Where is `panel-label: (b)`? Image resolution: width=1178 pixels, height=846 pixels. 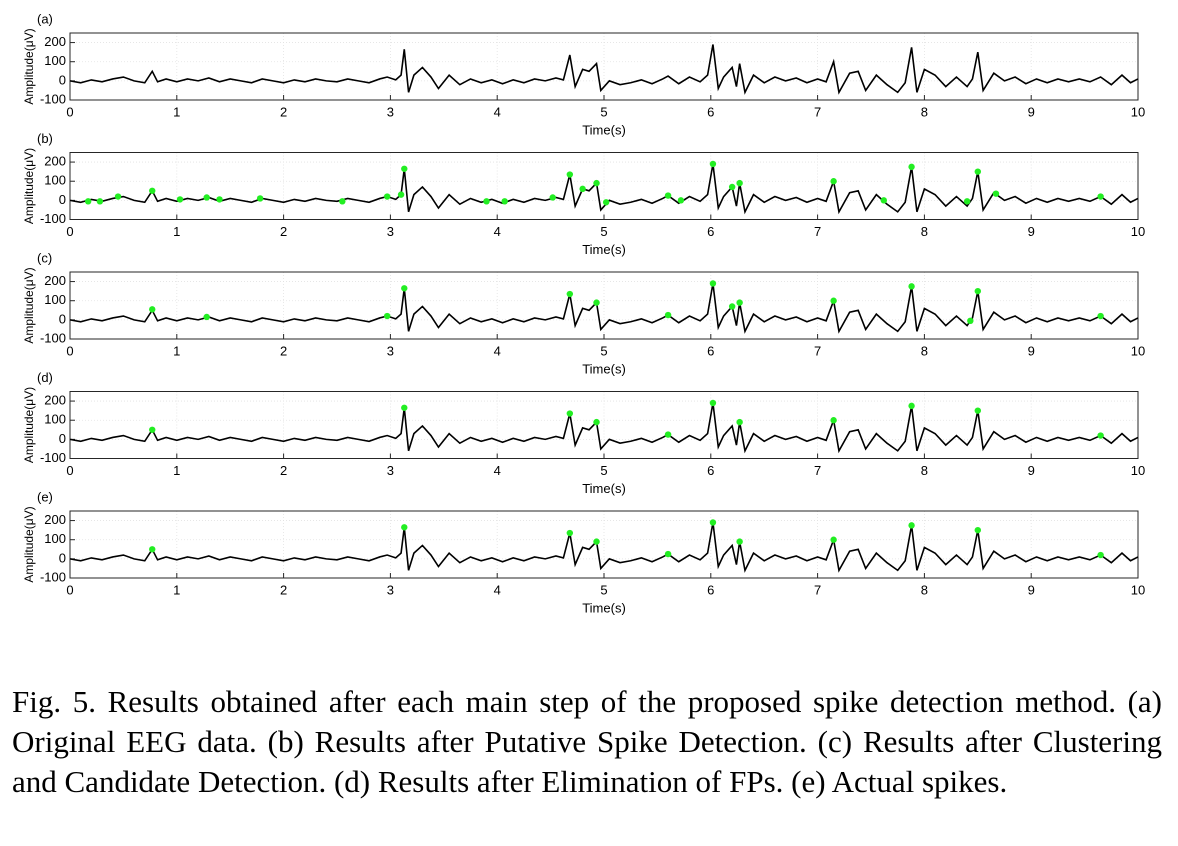
panel-label: (b) is located at coordinates (45, 138).